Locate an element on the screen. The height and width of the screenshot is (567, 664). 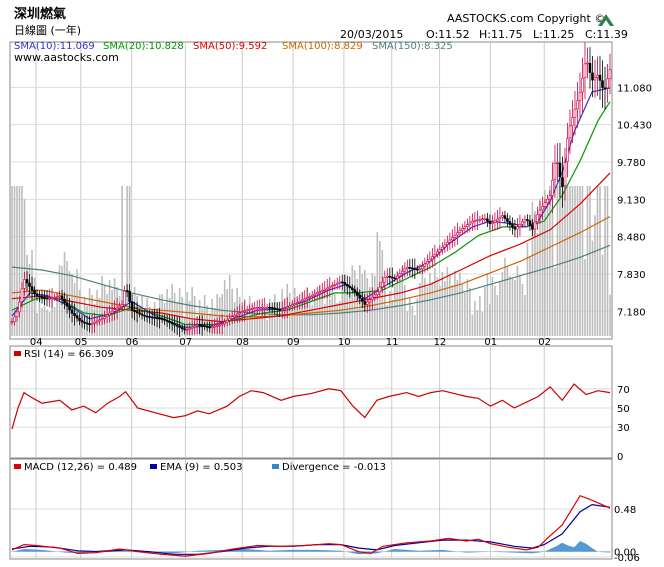
quote-close: C:11.39 is located at coordinates (606, 34).